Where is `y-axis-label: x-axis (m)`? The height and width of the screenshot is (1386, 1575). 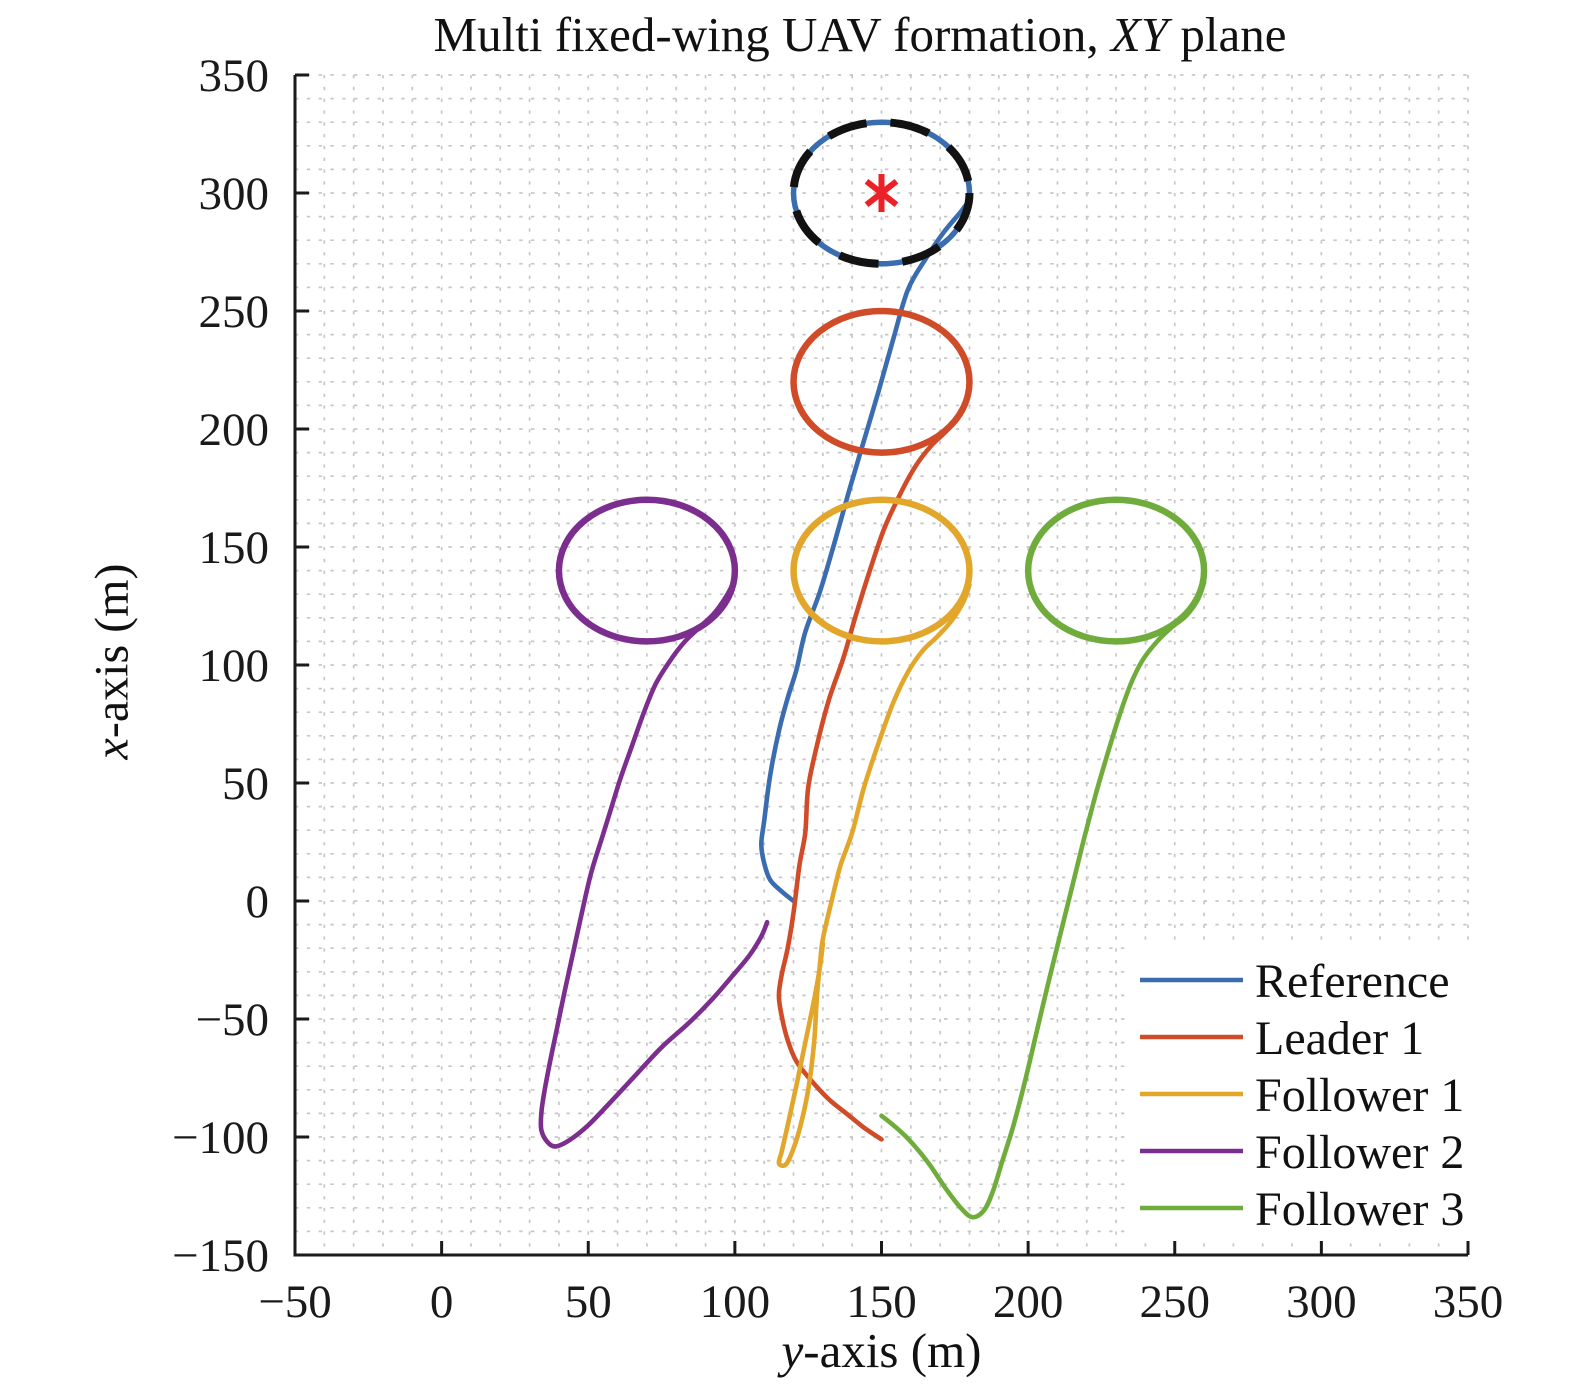
y-axis-label: x-axis (m) is located at coordinates (112, 662).